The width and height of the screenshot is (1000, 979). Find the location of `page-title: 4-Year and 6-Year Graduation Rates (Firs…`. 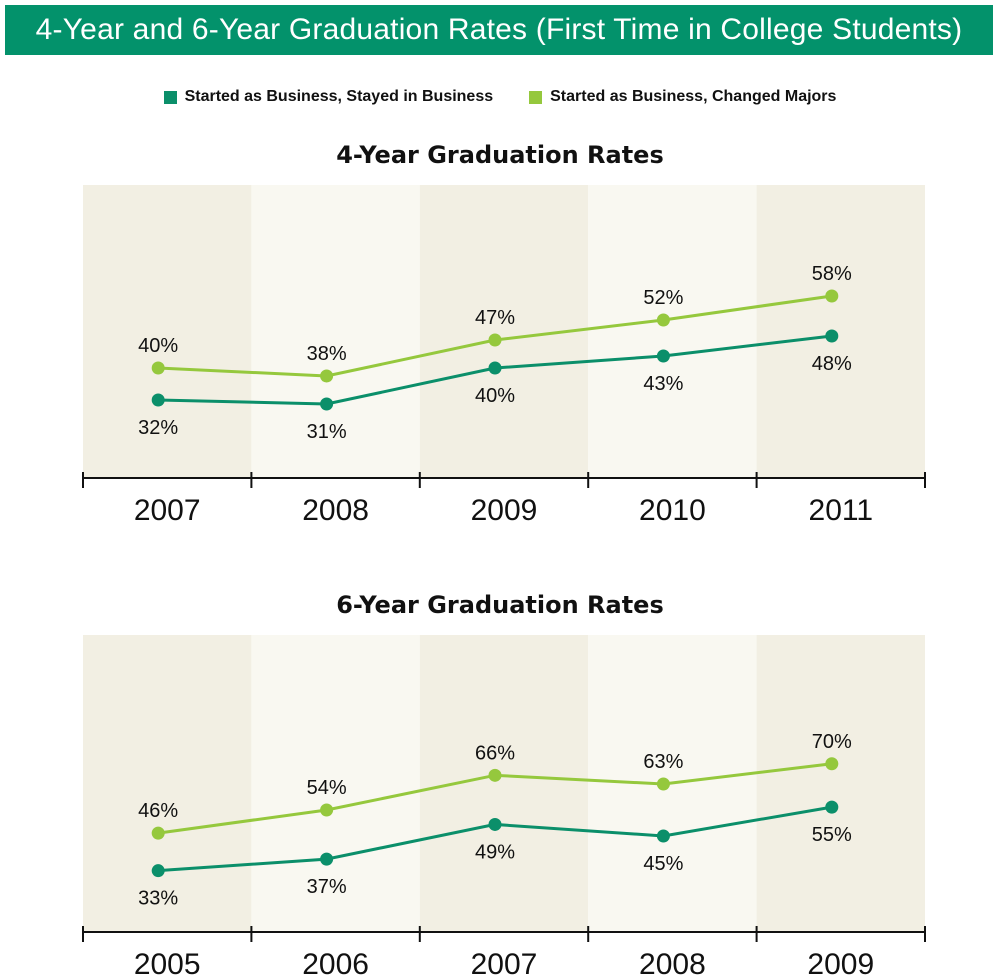

page-title: 4-Year and 6-Year Graduation Rates (Firs… is located at coordinates (499, 29).